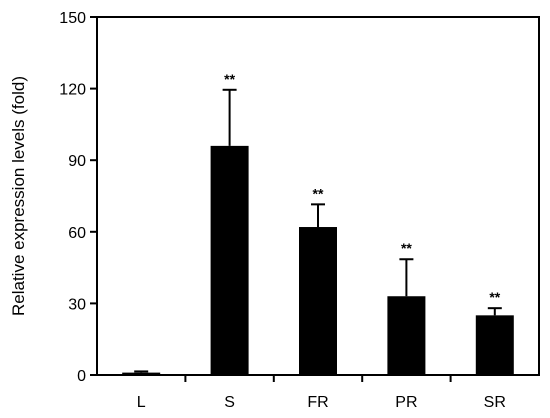 This screenshot has width=550, height=418. I want to click on y-tick-label: 120, so click(72, 90).